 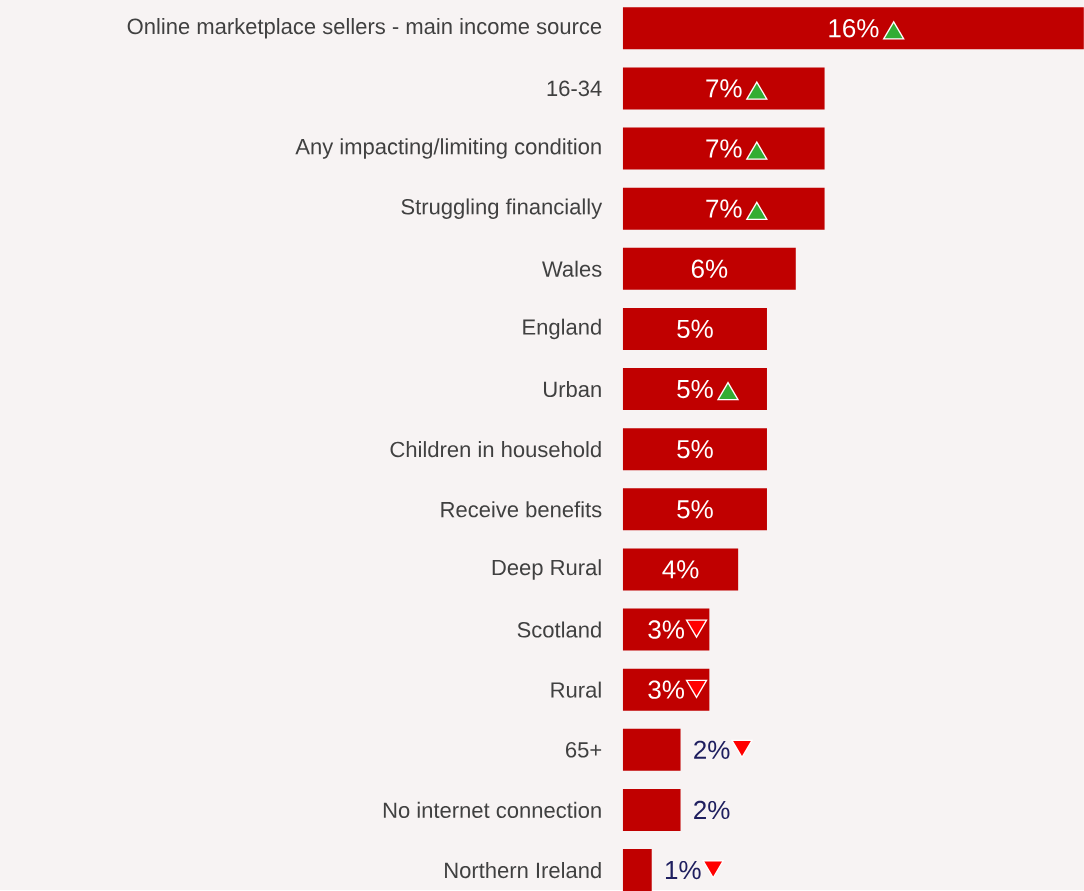 What do you see at coordinates (521, 509) in the screenshot?
I see `y-tick-label: Receive benefits` at bounding box center [521, 509].